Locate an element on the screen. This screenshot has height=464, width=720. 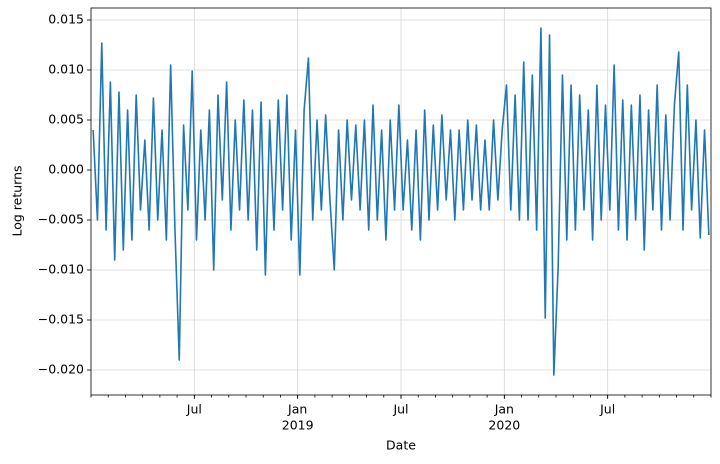
y-tick-label: −0.015 is located at coordinates (61, 319).